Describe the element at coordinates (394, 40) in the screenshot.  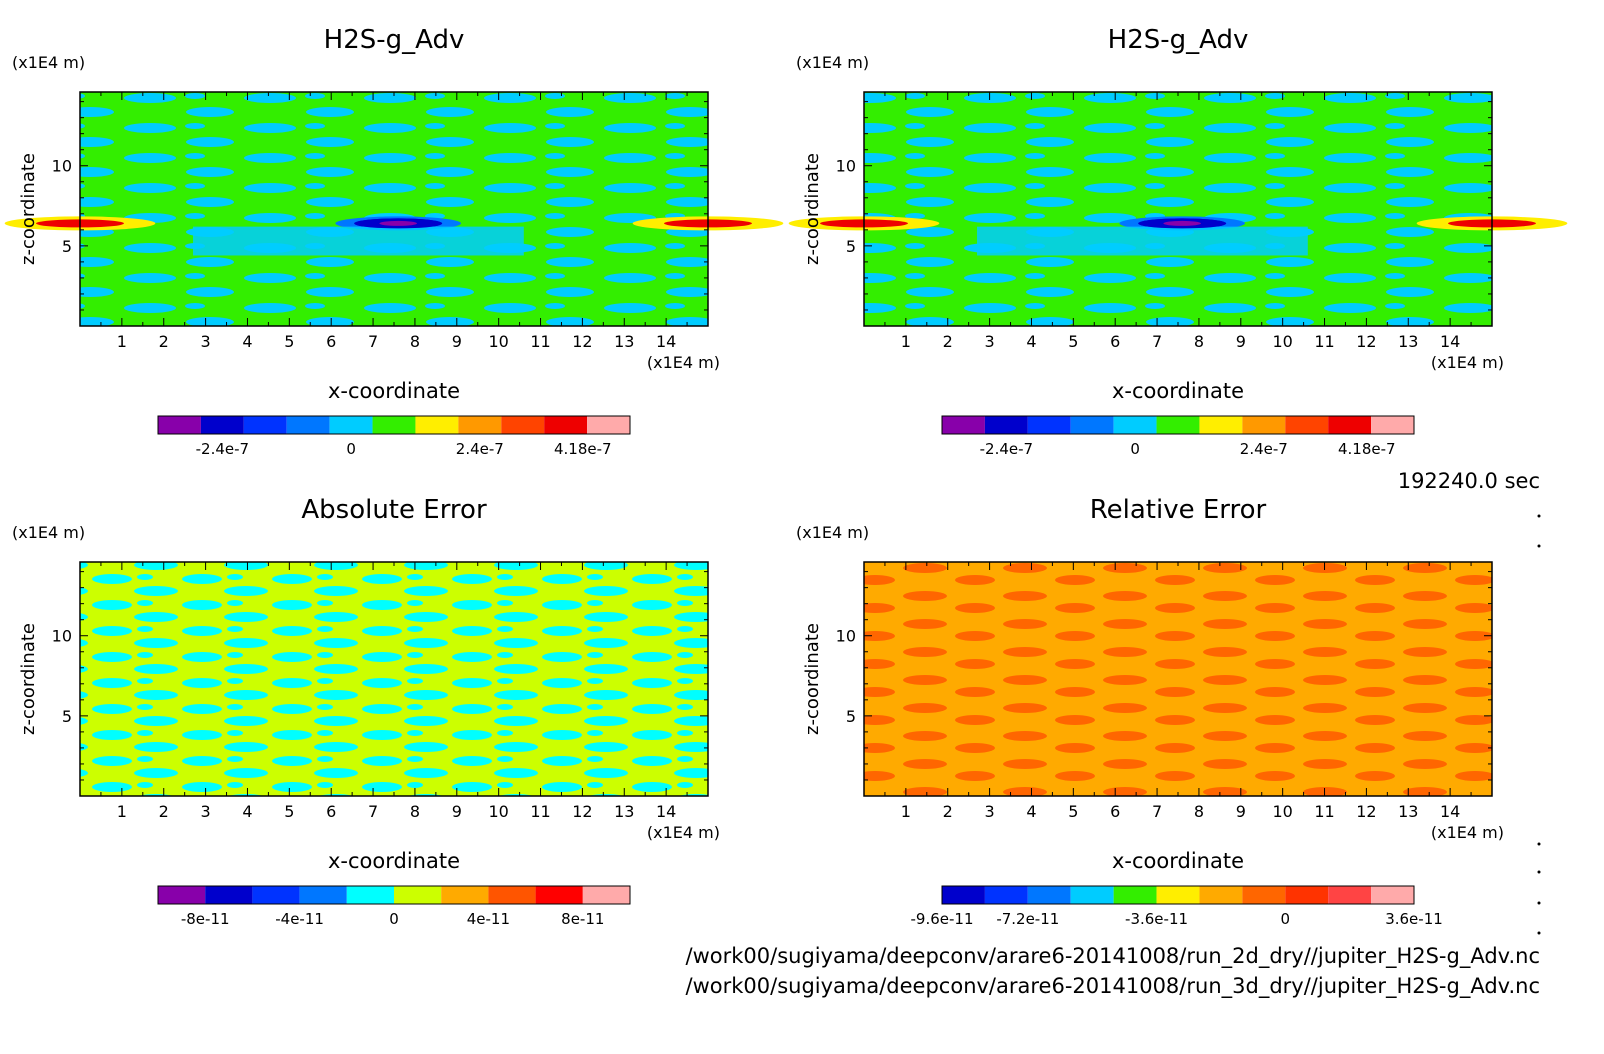
I see `chart-title: H2S-g_Adv` at that location.